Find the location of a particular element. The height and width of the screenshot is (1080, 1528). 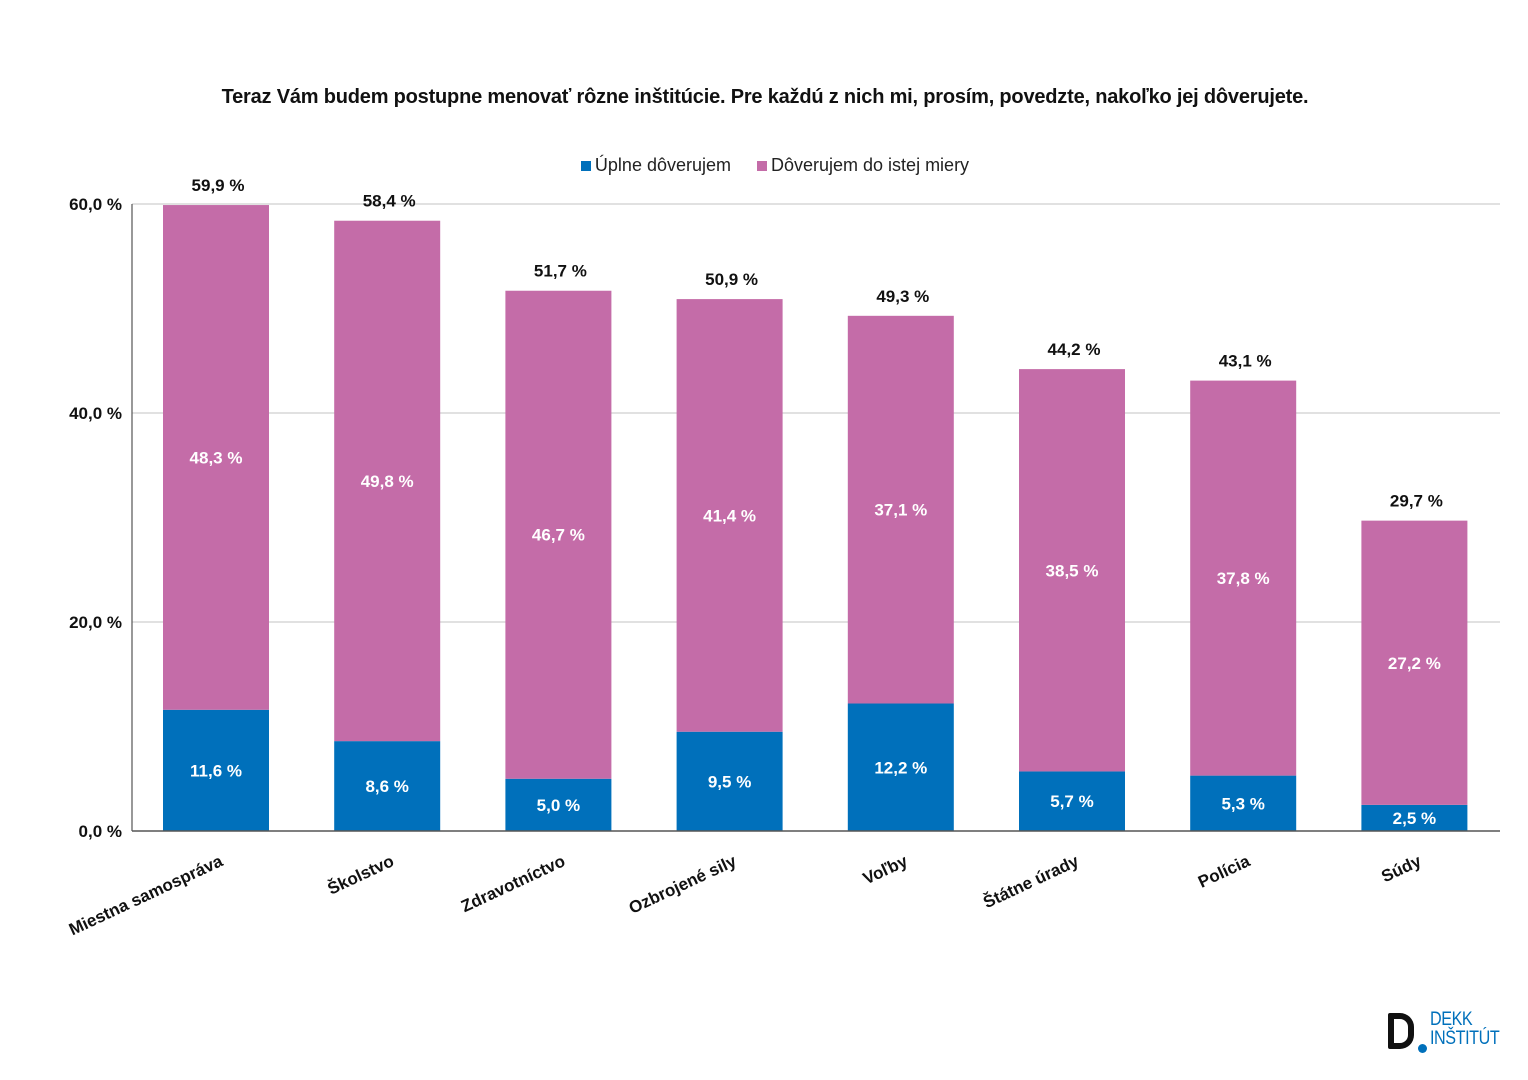

y-tick-label: 20,0 % is located at coordinates (95, 622).